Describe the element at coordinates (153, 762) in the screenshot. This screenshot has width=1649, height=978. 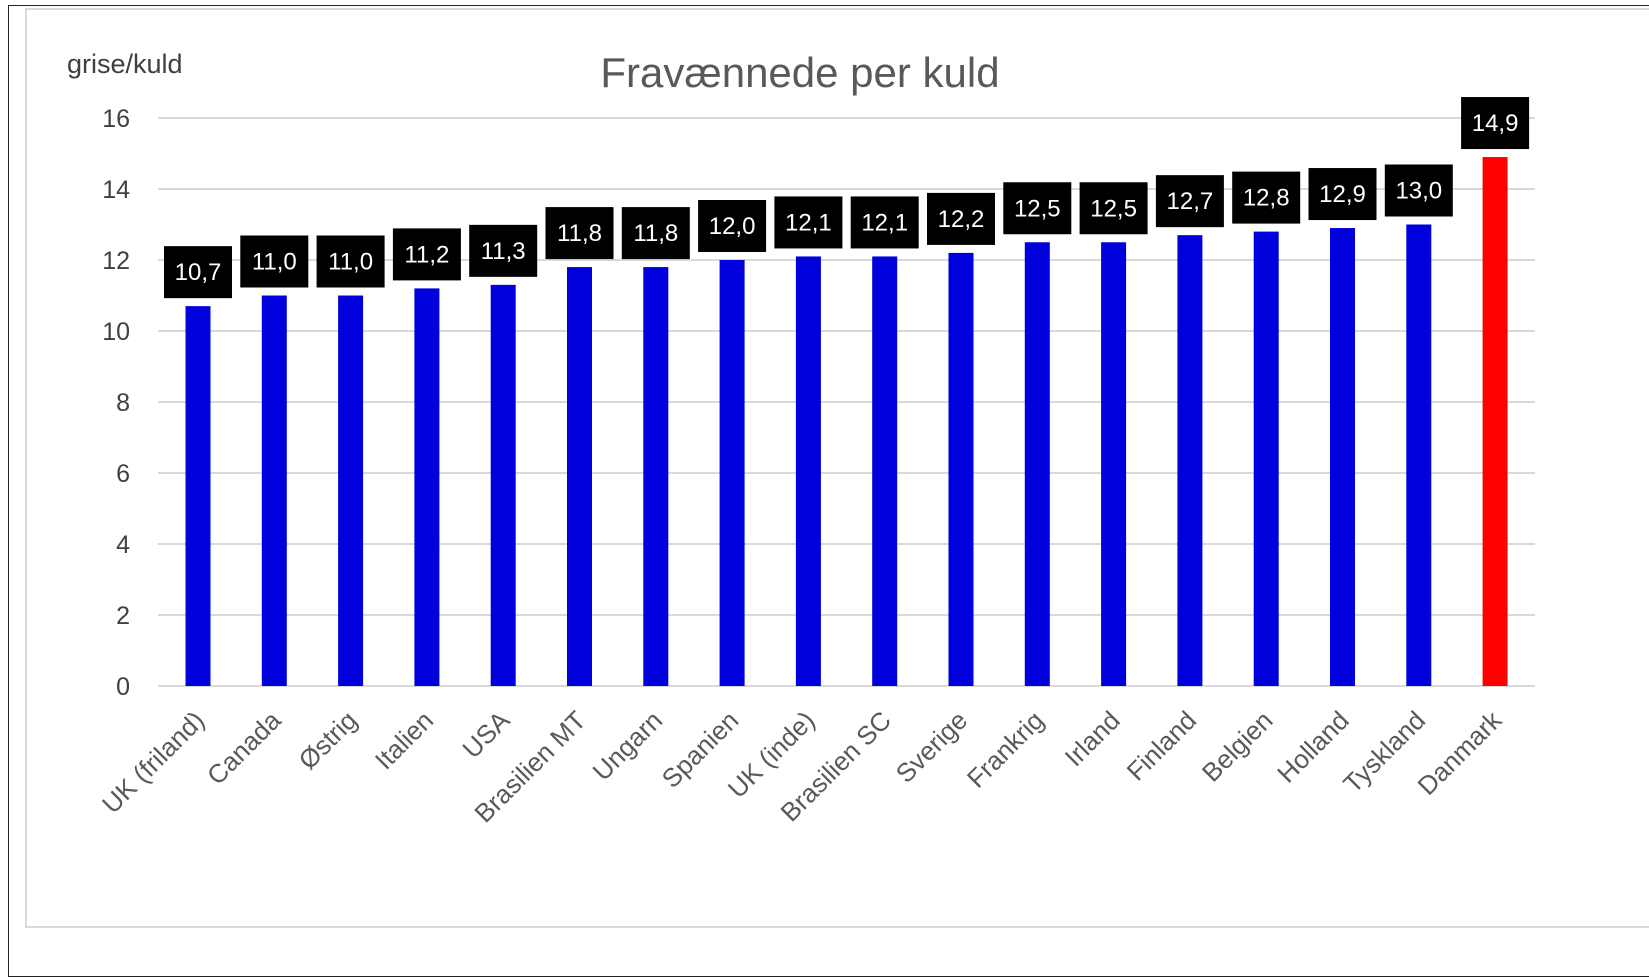
I see `category-label: UK (friland)` at that location.